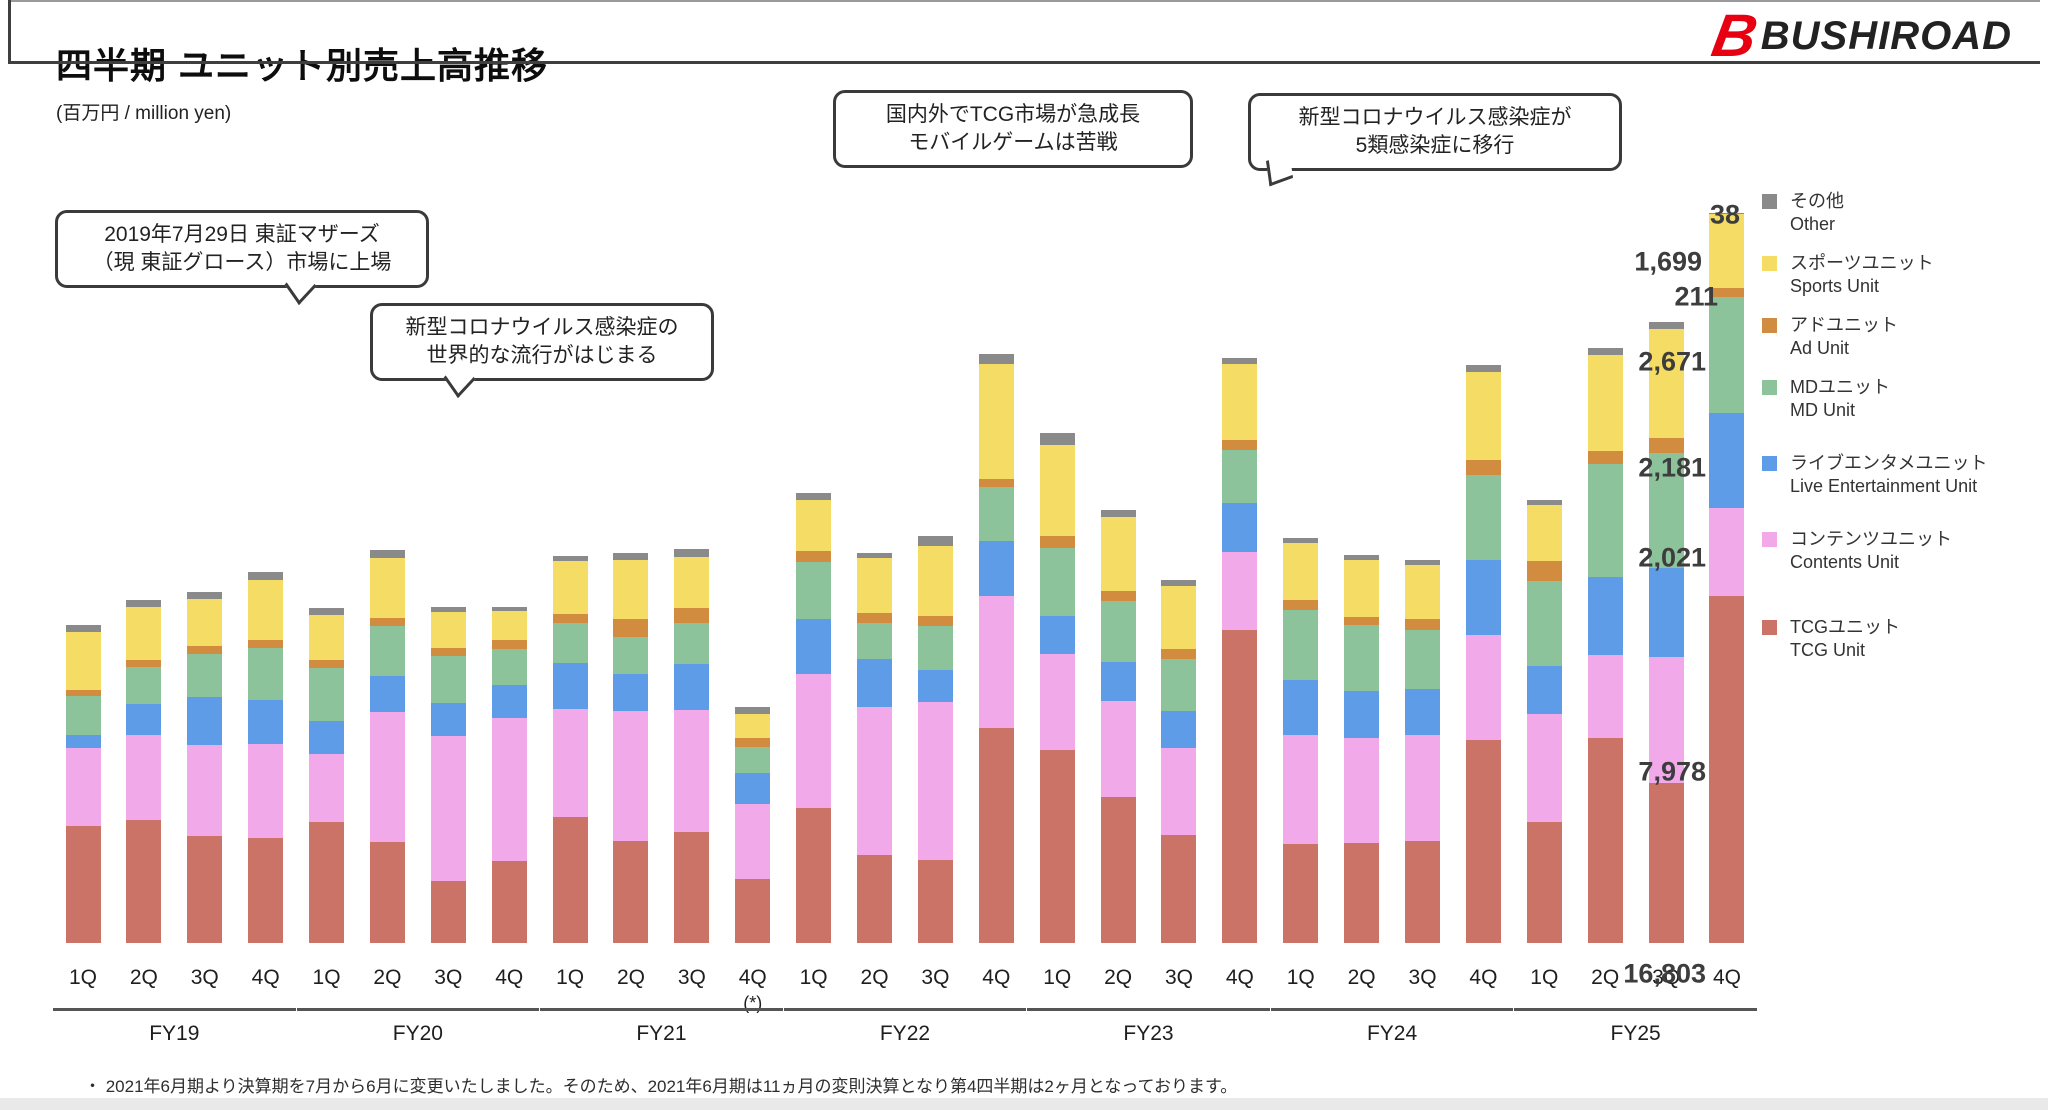  I want to click on bar-fy22-3q, so click(935, 739).